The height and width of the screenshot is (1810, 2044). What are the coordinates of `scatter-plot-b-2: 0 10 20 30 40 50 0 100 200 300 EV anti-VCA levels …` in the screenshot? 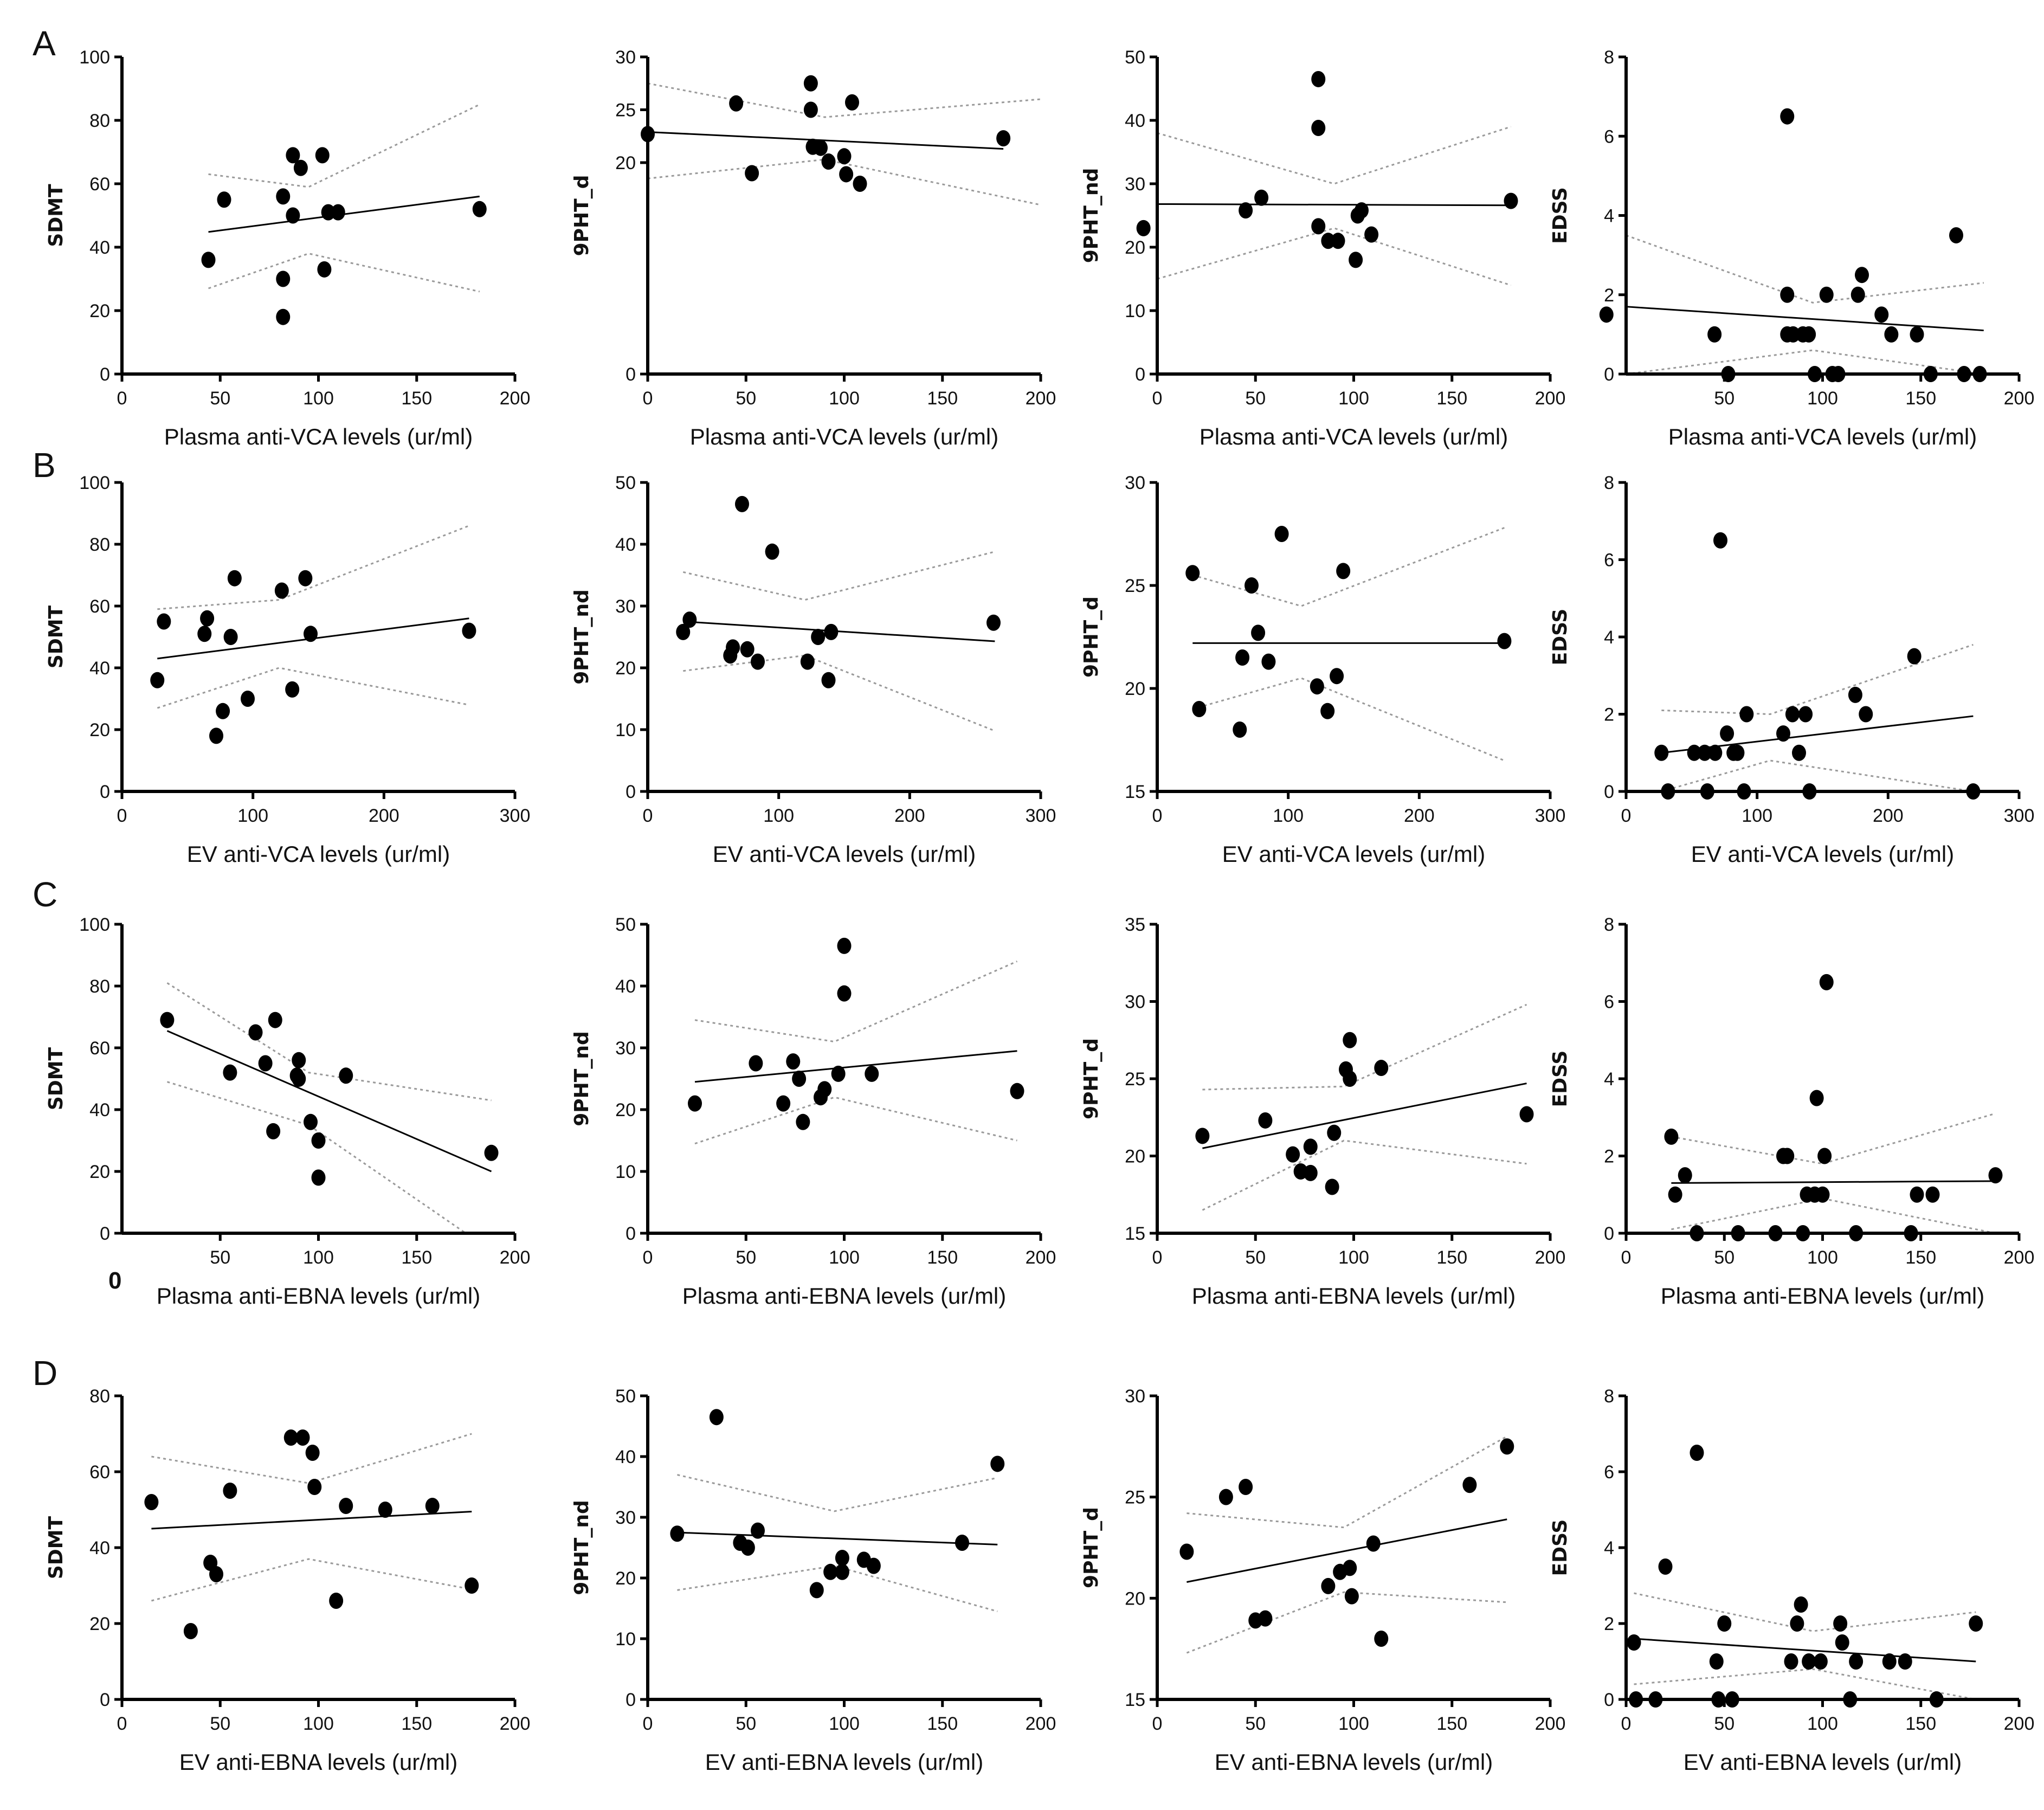 It's located at (813, 670).